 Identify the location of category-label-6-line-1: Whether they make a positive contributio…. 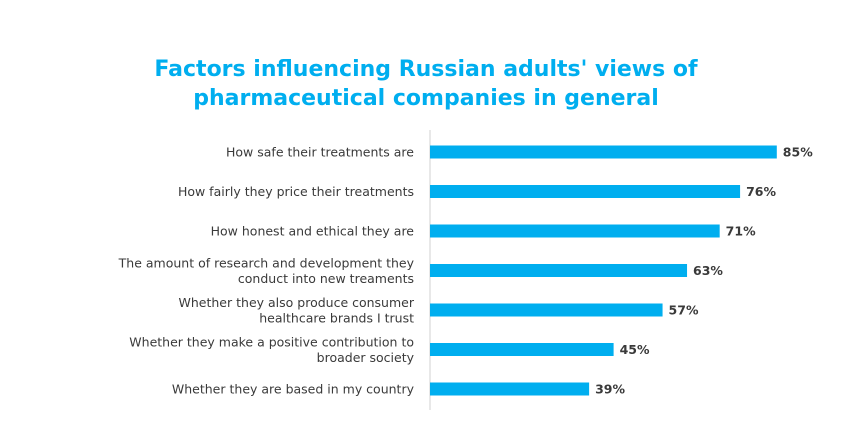
(271, 341).